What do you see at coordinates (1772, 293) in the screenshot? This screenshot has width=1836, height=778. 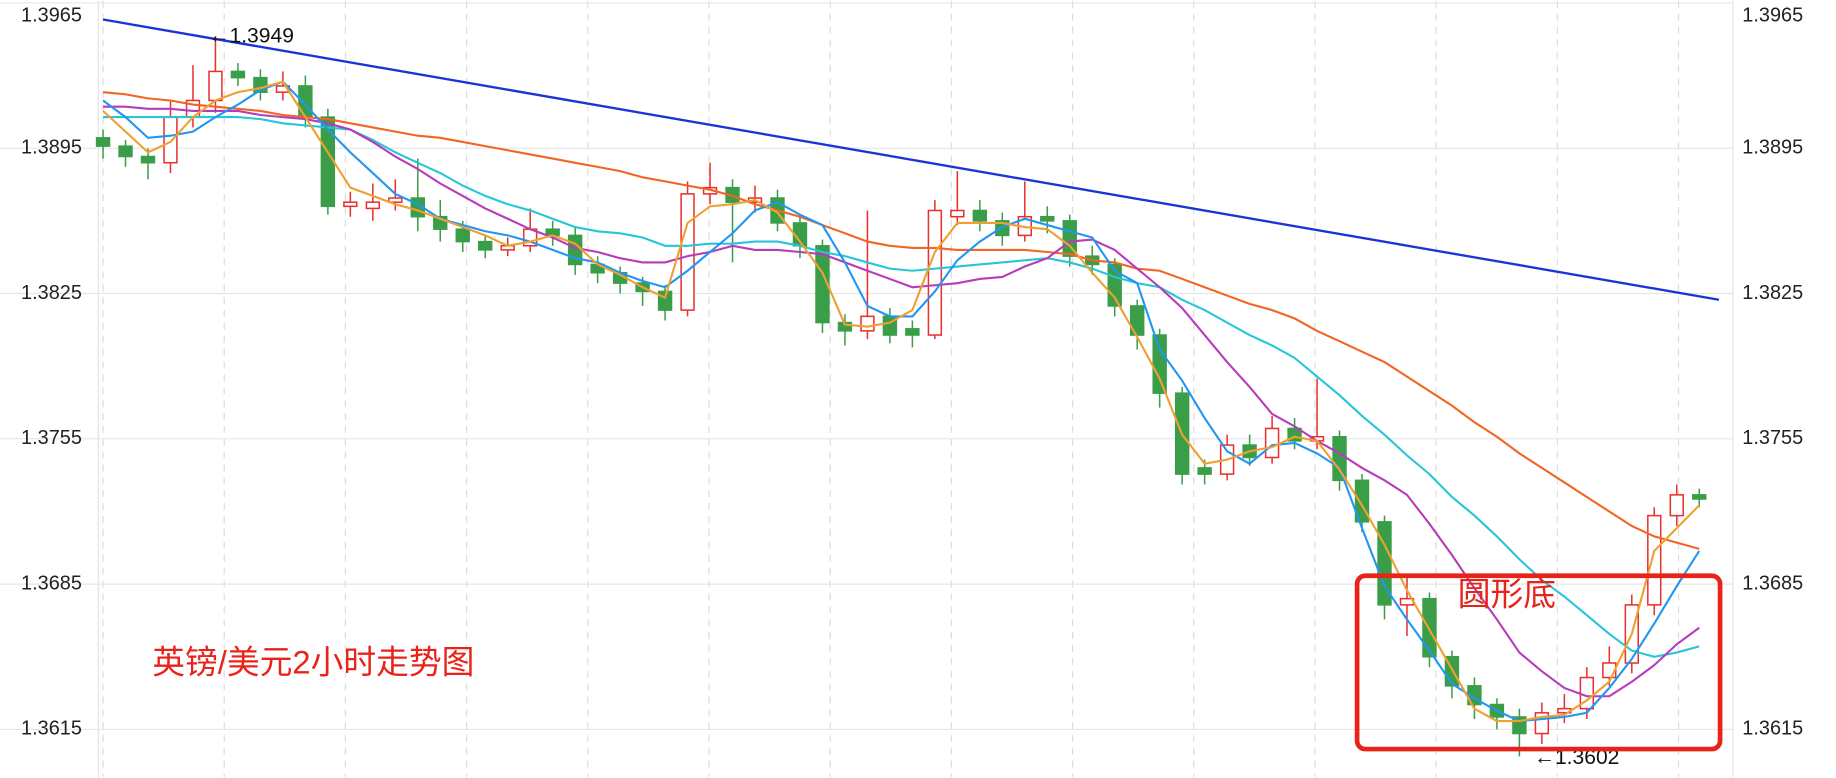 I see `y-tick-label-right: 1.3825` at bounding box center [1772, 293].